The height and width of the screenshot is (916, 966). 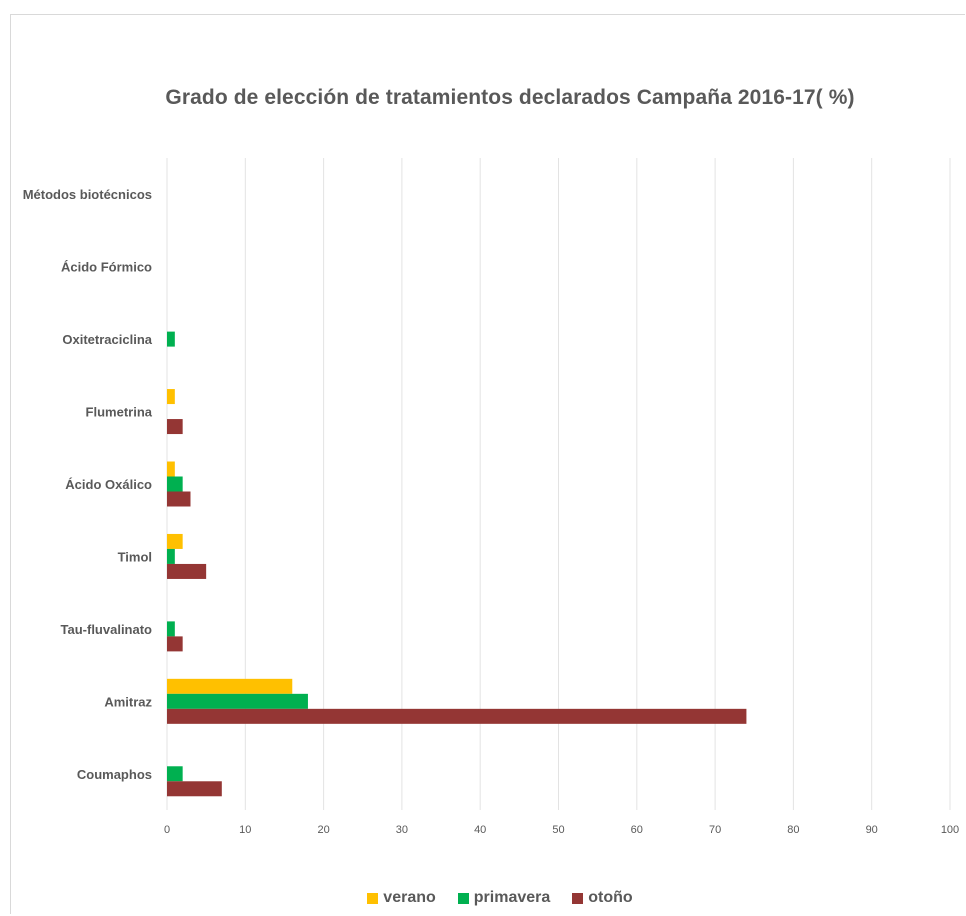 I want to click on category-label: Timol, so click(x=135, y=556).